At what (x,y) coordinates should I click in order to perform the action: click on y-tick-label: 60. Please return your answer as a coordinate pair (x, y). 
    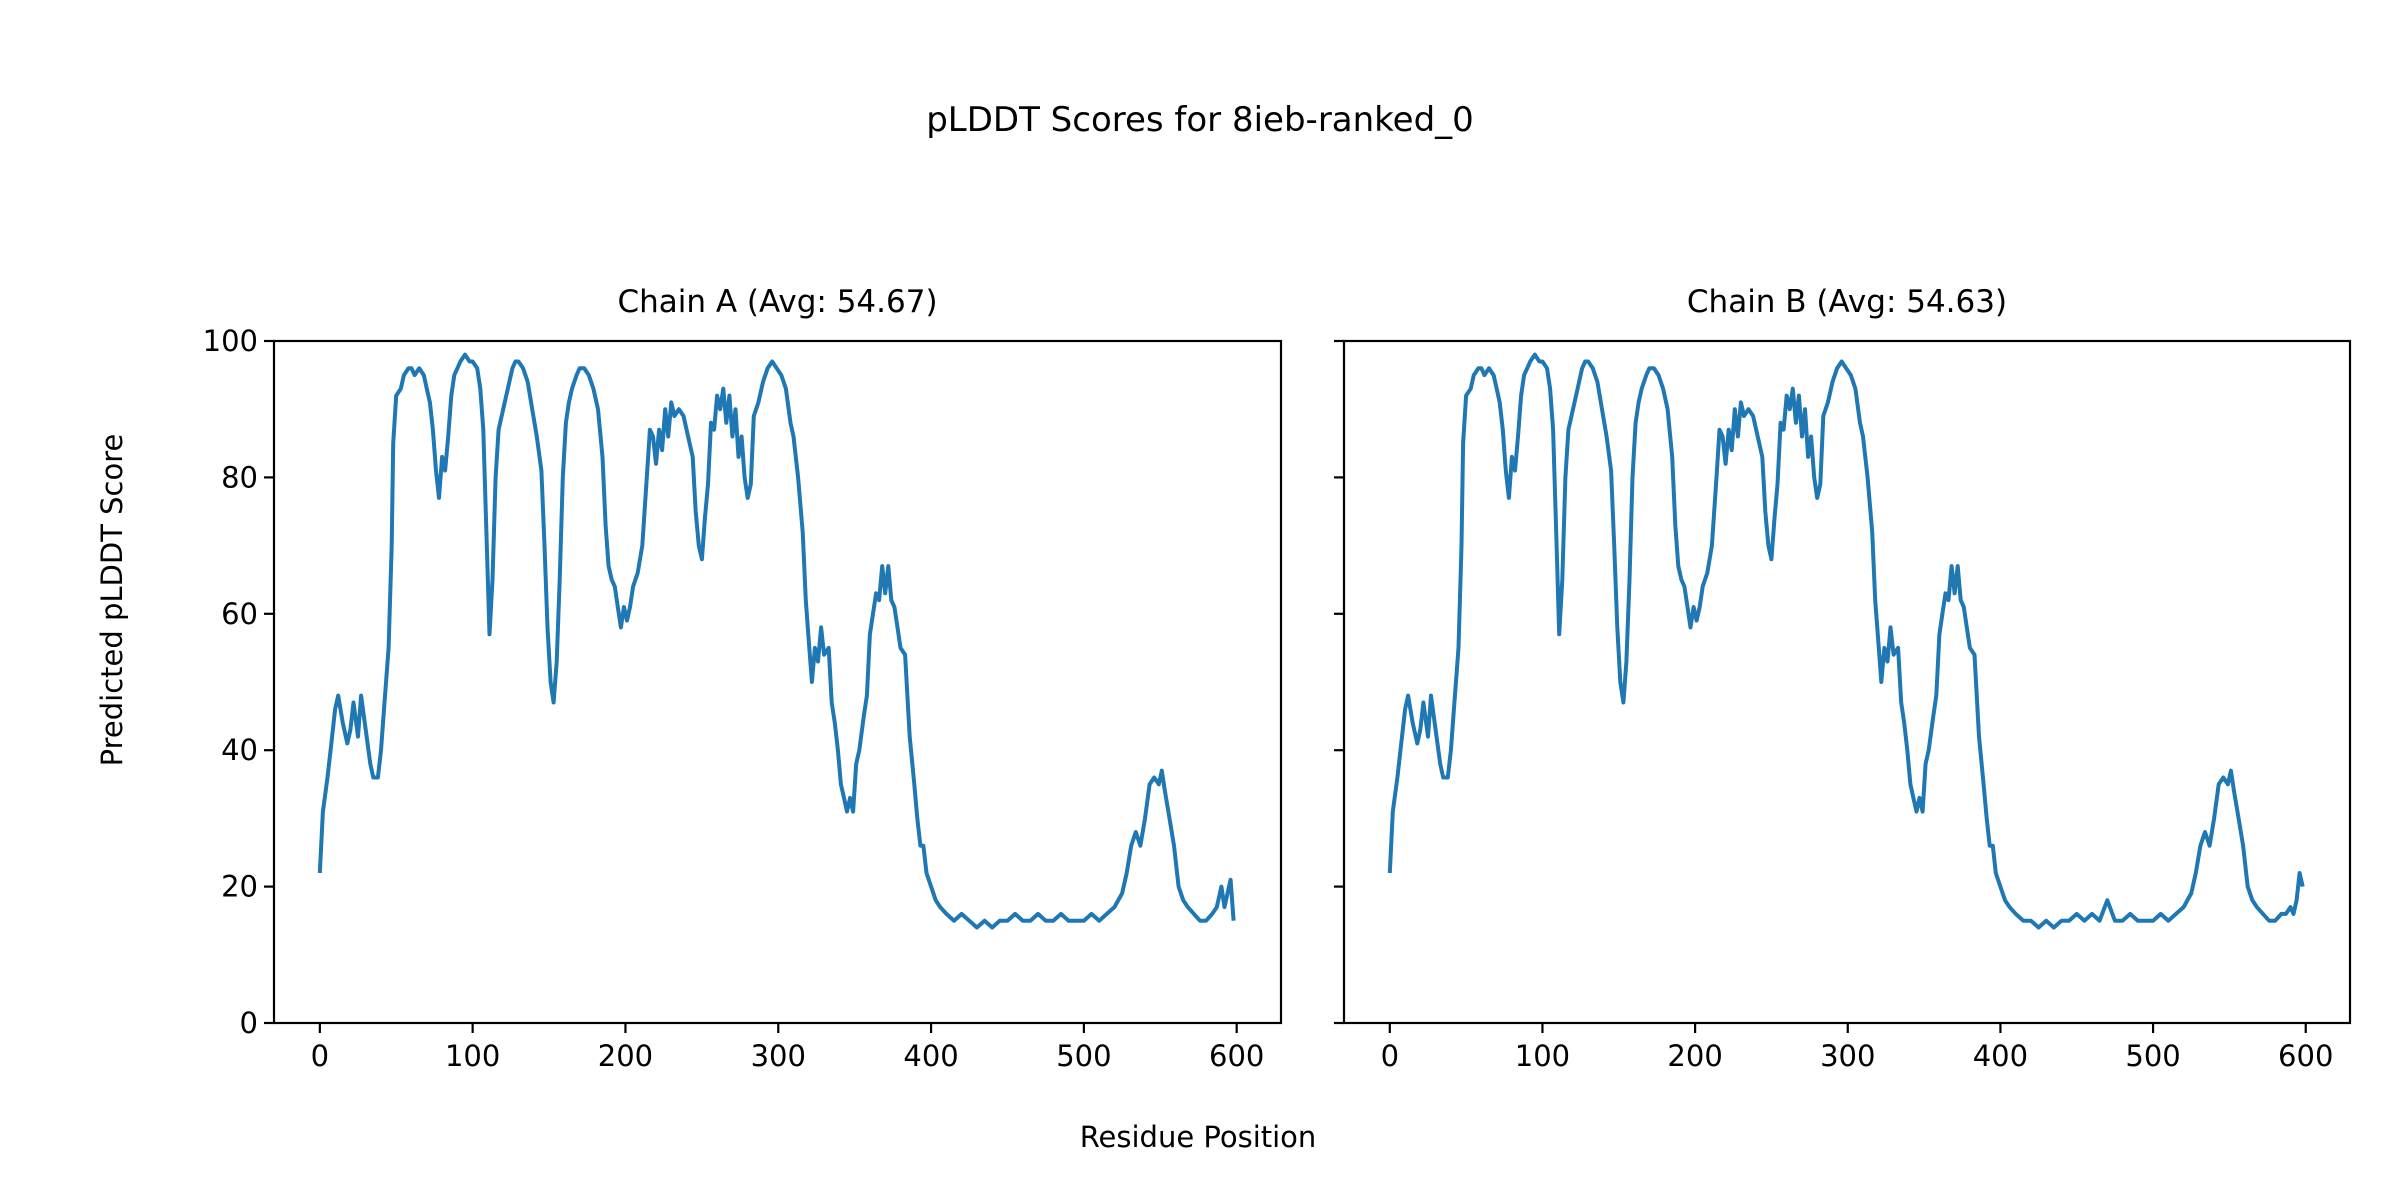
    Looking at the image, I should click on (239, 614).